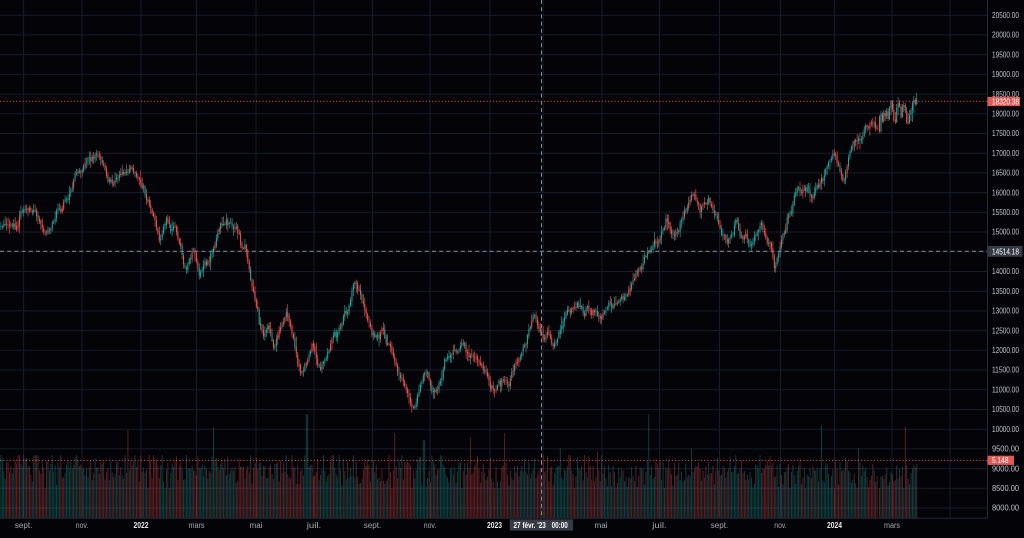 This screenshot has width=1024, height=538. Describe the element at coordinates (1005, 232) in the screenshot. I see `svg-text: 15000.00` at that location.